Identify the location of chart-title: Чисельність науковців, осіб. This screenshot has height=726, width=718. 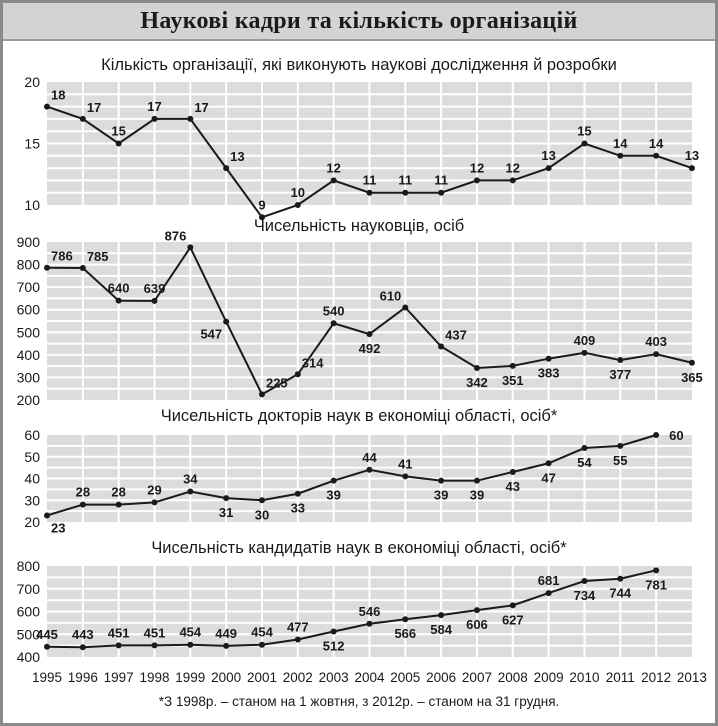
(359, 226).